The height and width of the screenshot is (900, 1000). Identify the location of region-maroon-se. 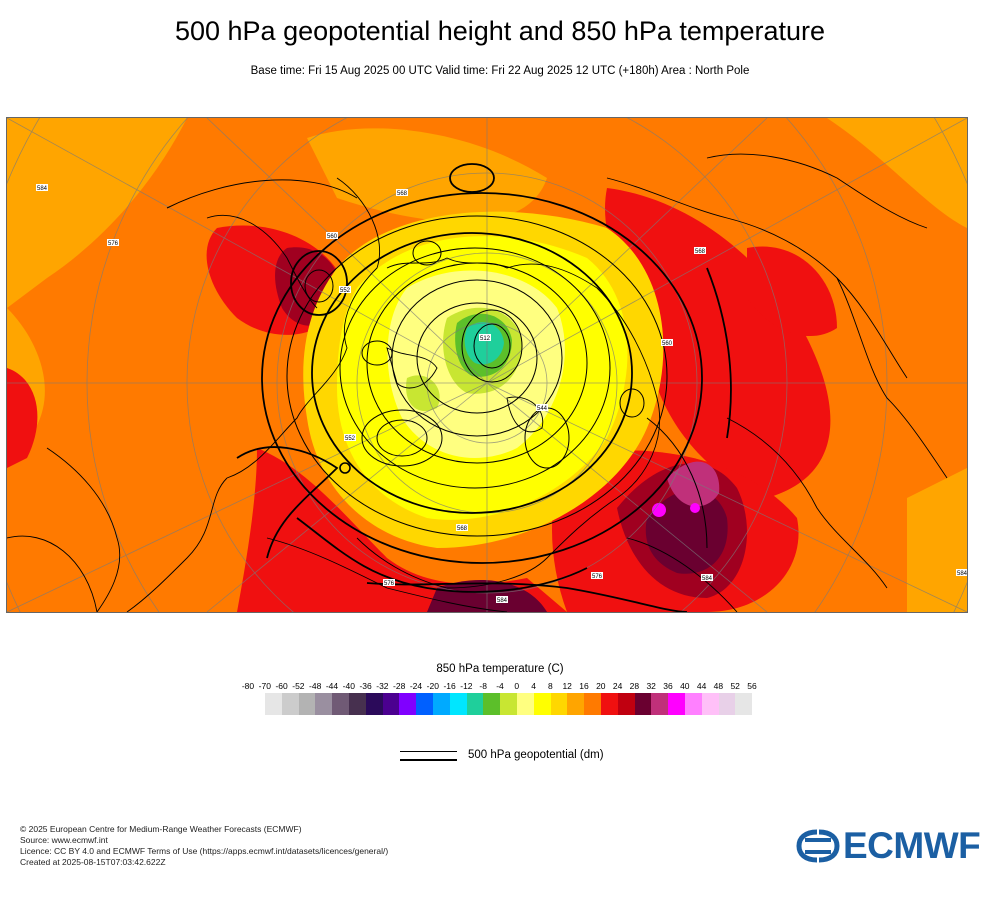
(686, 531).